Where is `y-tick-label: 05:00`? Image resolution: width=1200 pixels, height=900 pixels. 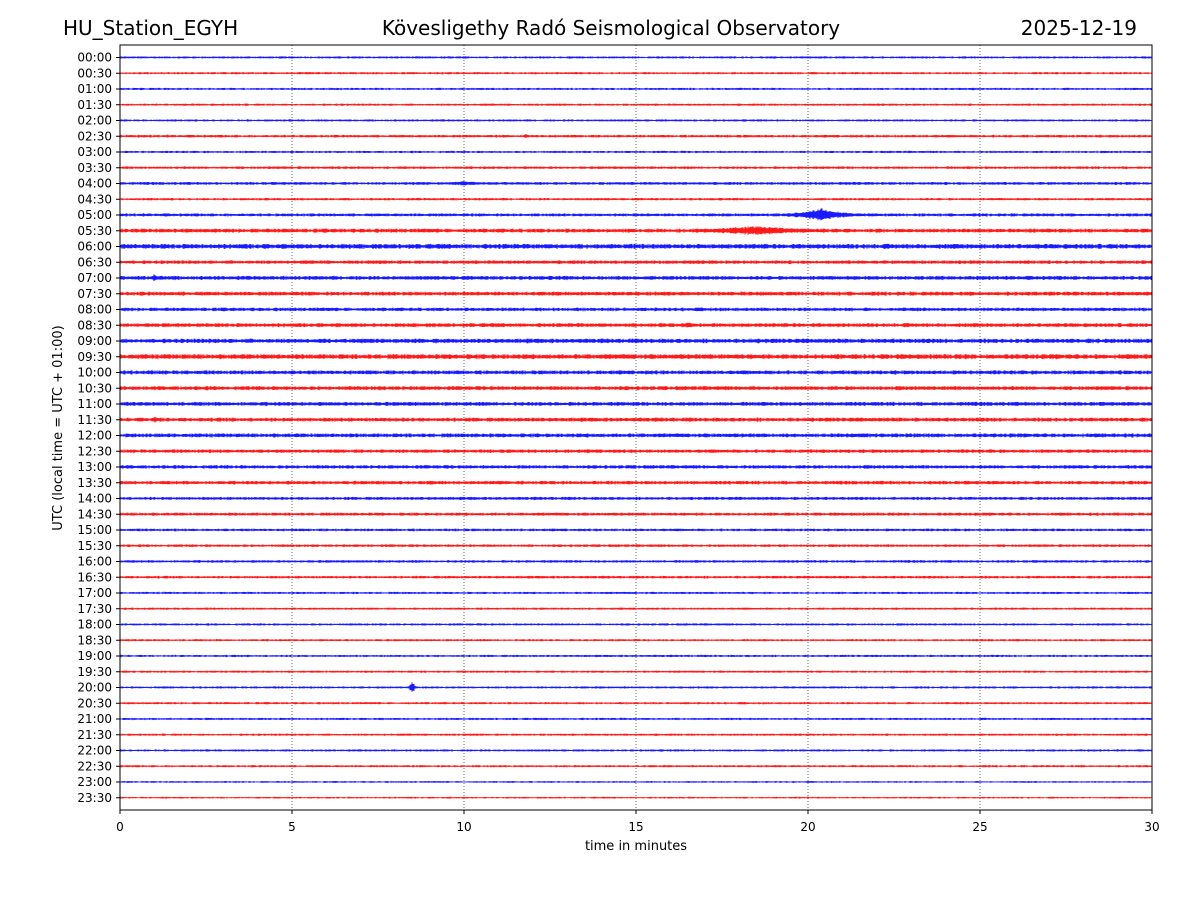 y-tick-label: 05:00 is located at coordinates (94, 215).